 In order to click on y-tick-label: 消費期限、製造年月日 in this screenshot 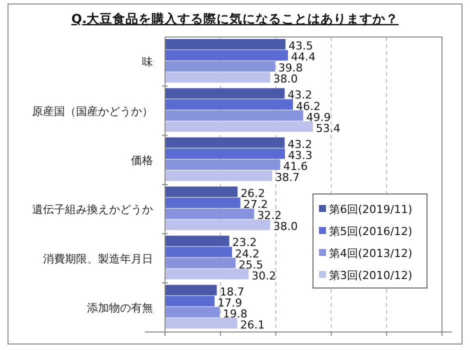, I will do `click(98, 259)`.